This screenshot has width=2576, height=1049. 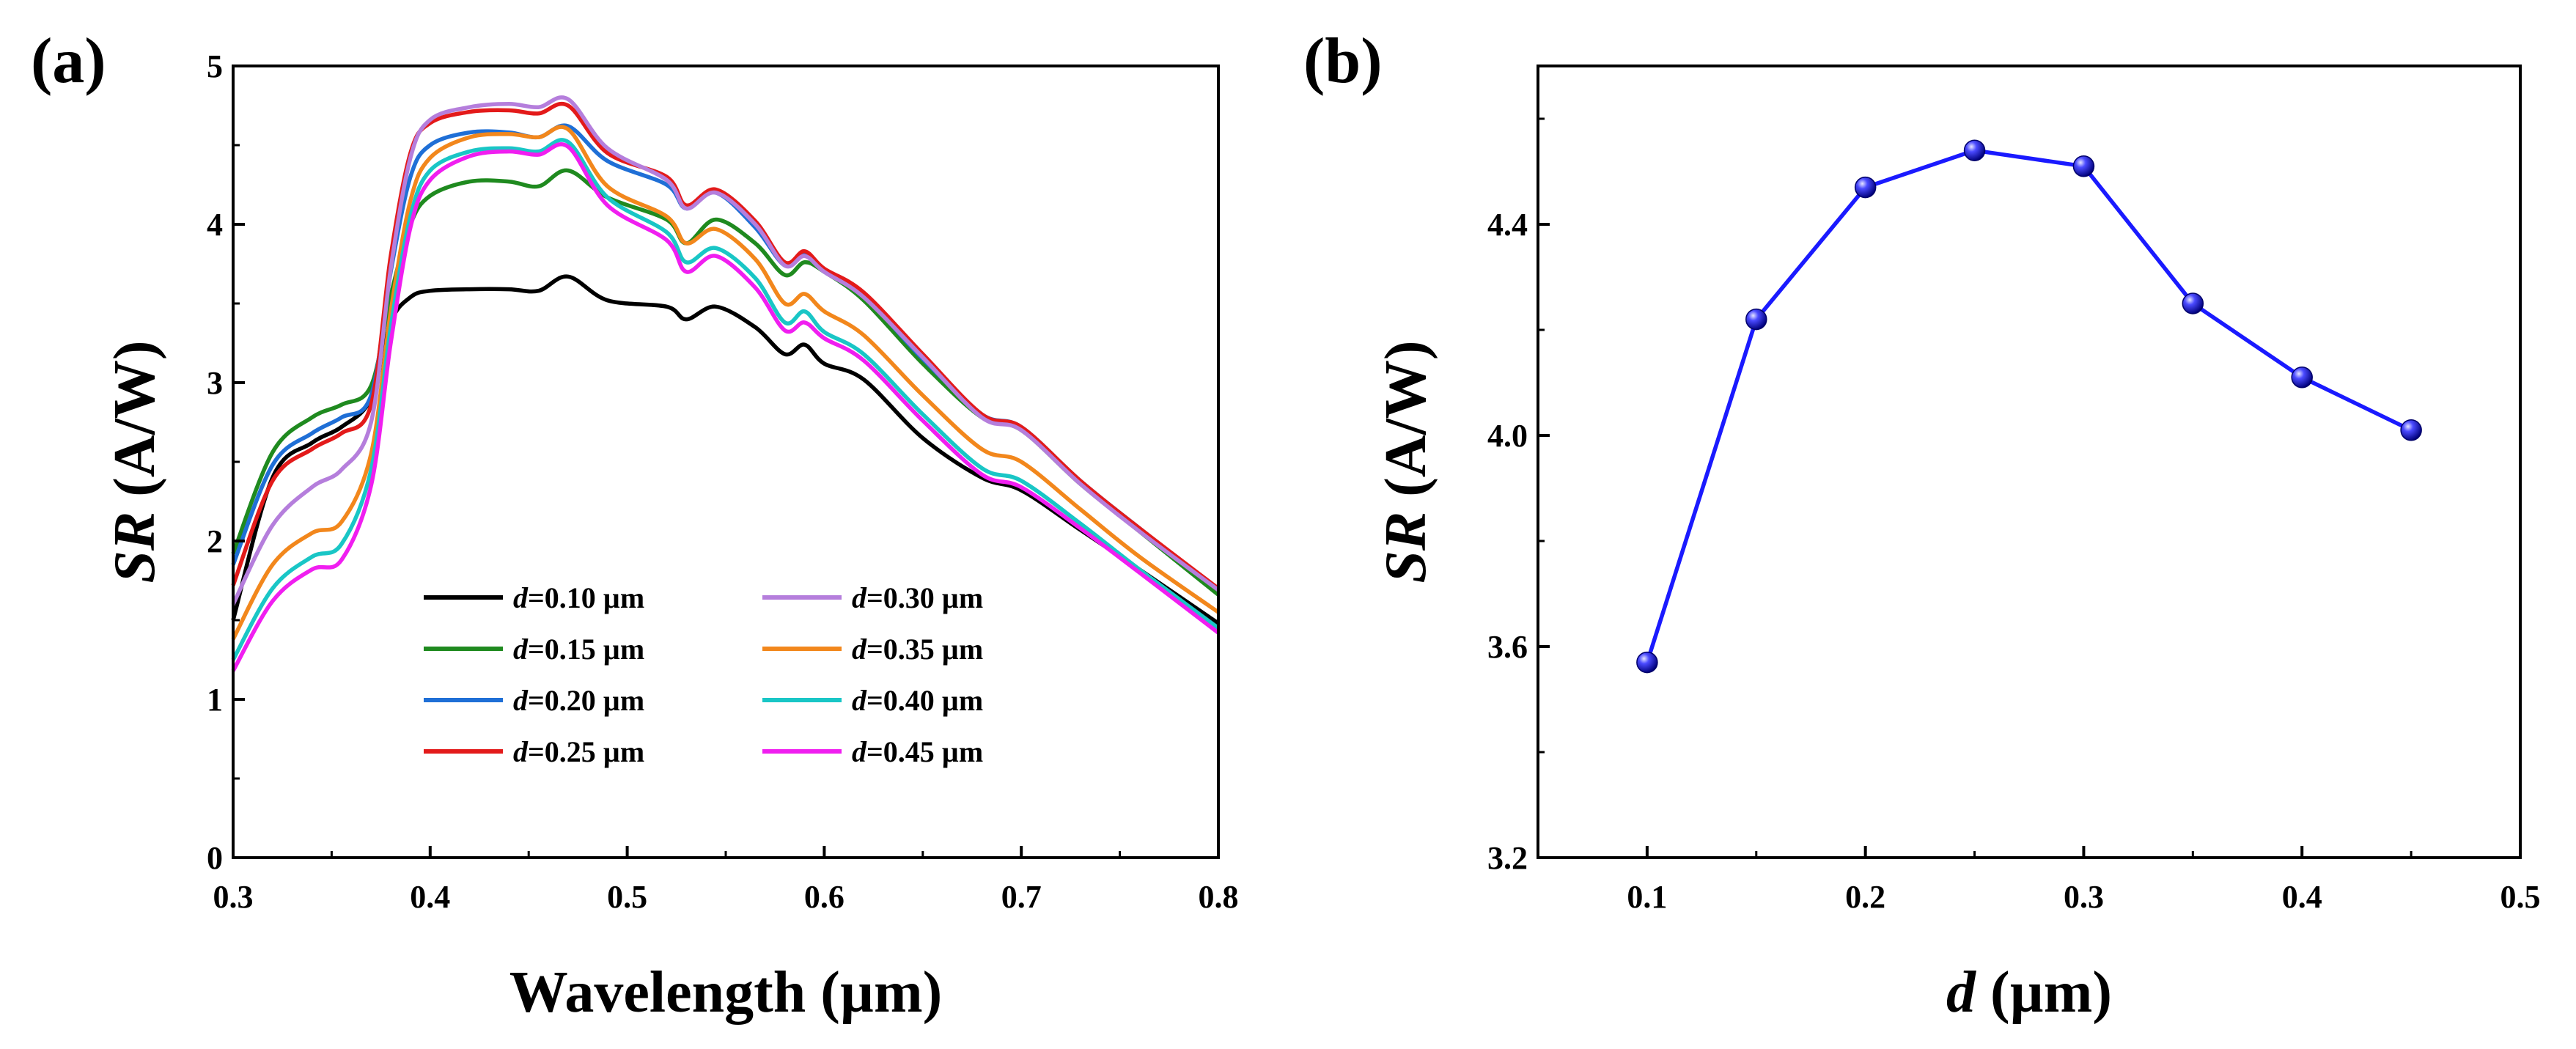 I want to click on legend-item: d=0.10 µm, so click(x=534, y=597).